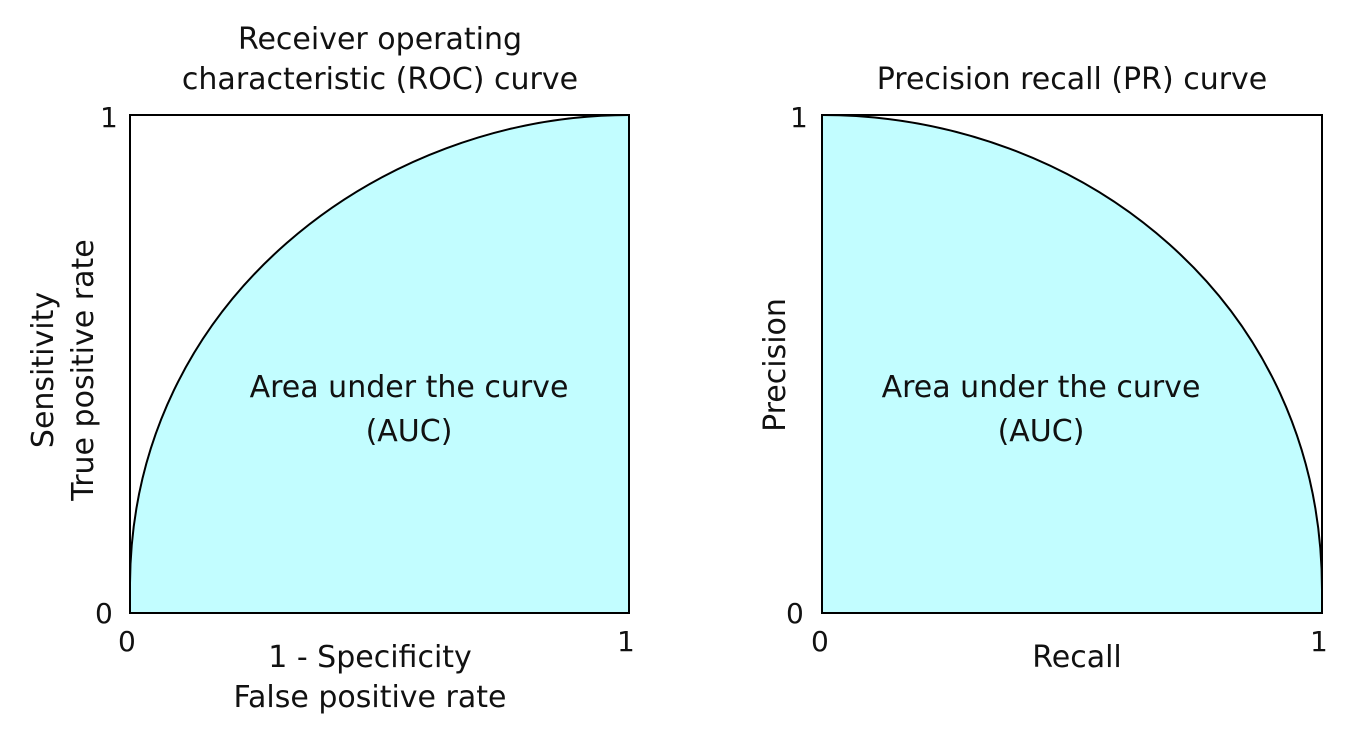 The image size is (1351, 741). I want to click on roc-xlabel-line2: False positive rate, so click(370, 697).